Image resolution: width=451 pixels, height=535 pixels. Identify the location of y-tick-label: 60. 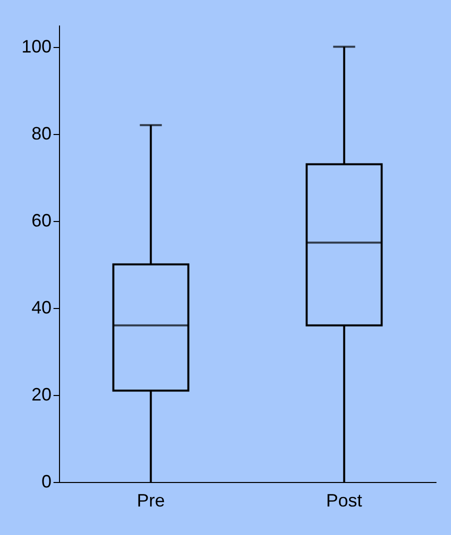
(41, 220).